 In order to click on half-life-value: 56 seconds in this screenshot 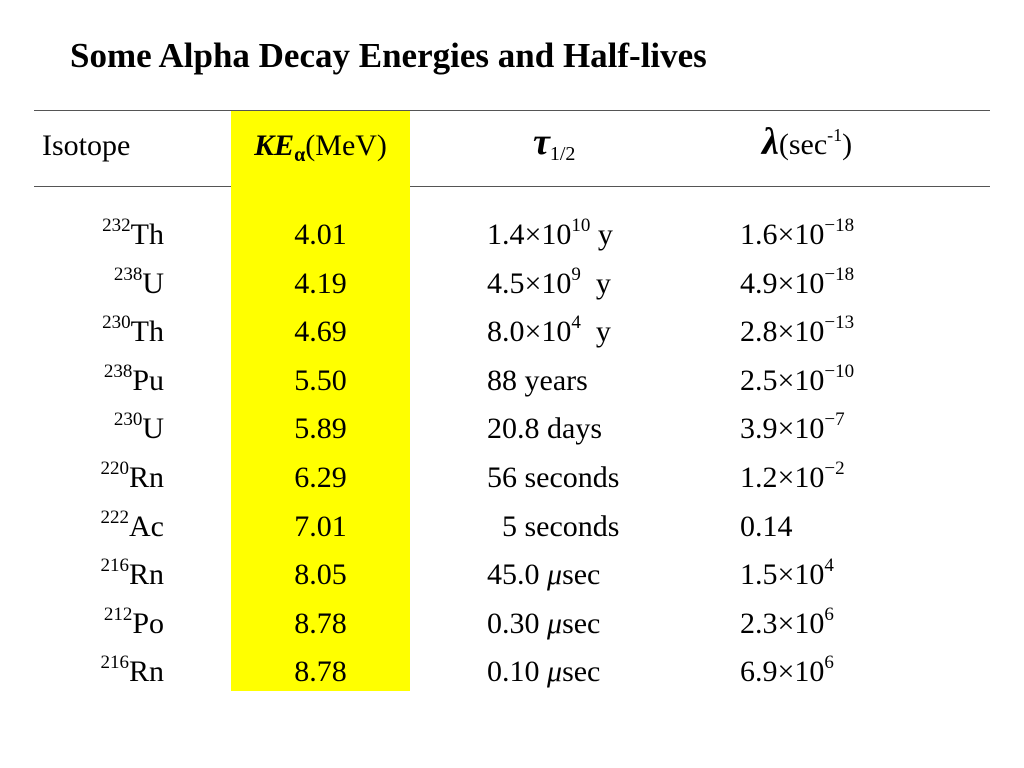, I will do `click(553, 477)`.